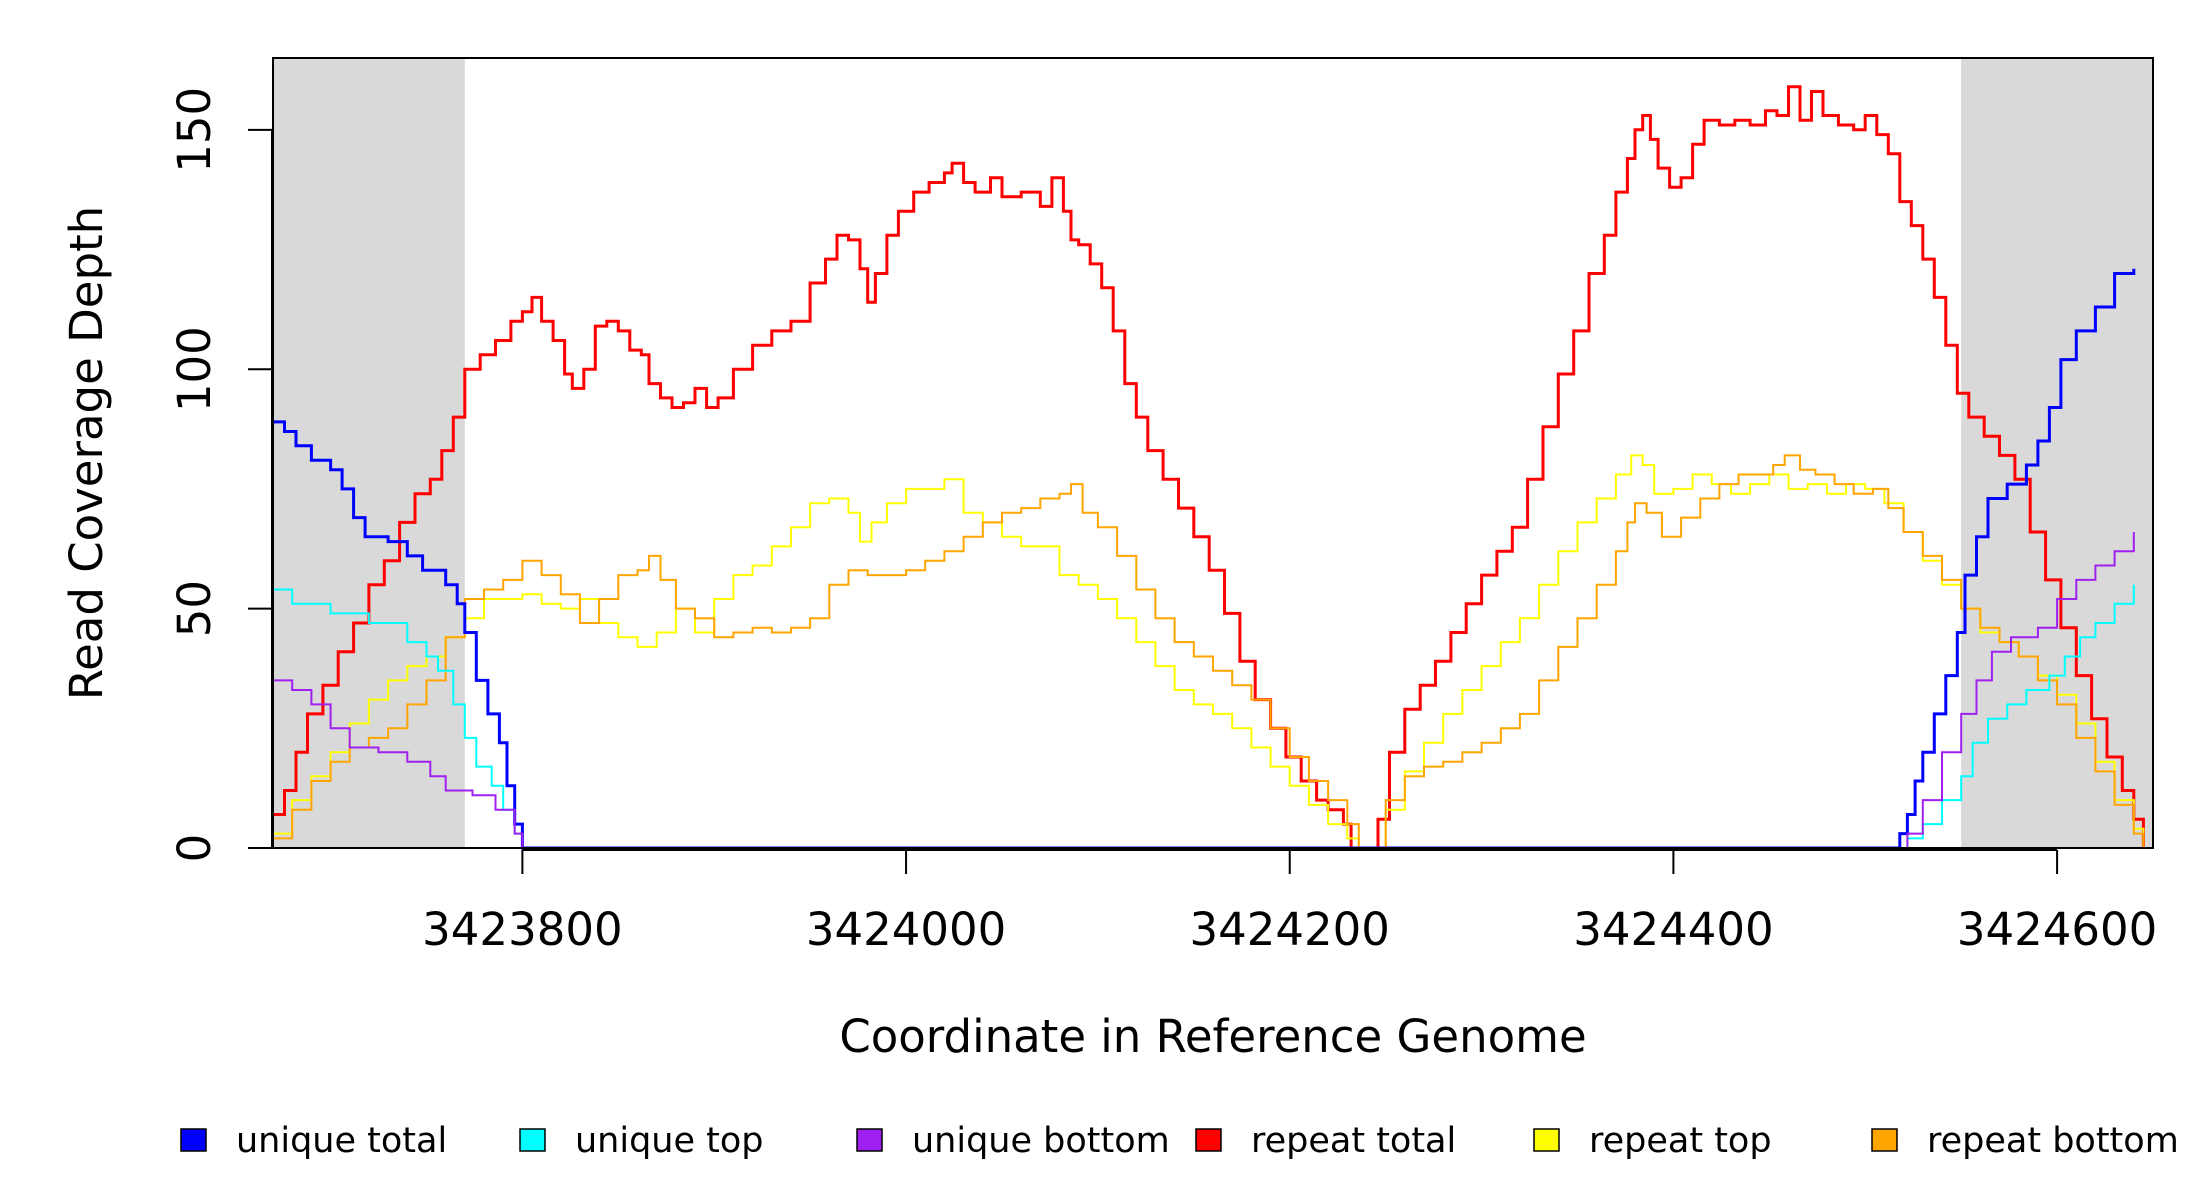 This screenshot has width=2200, height=1200. Describe the element at coordinates (2057, 929) in the screenshot. I see `x-tick-label: 3424600` at that location.